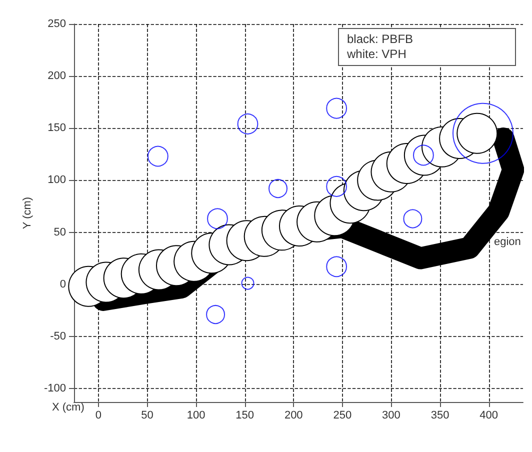  I want to click on y-tick-label: 150, so click(57, 128).